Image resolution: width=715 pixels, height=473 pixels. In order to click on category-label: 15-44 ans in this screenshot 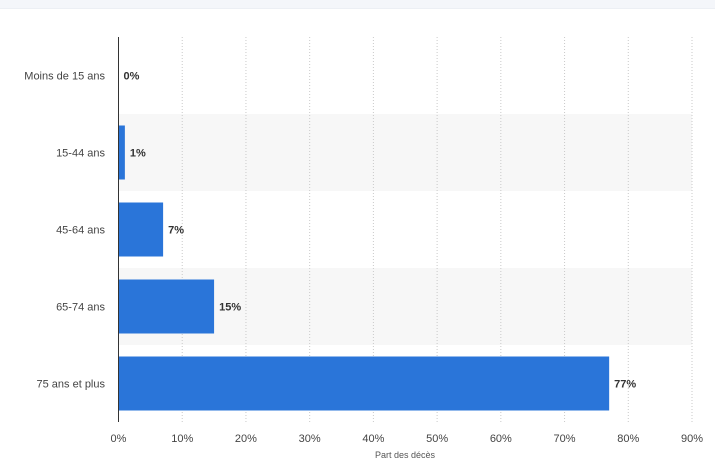, I will do `click(80, 154)`.